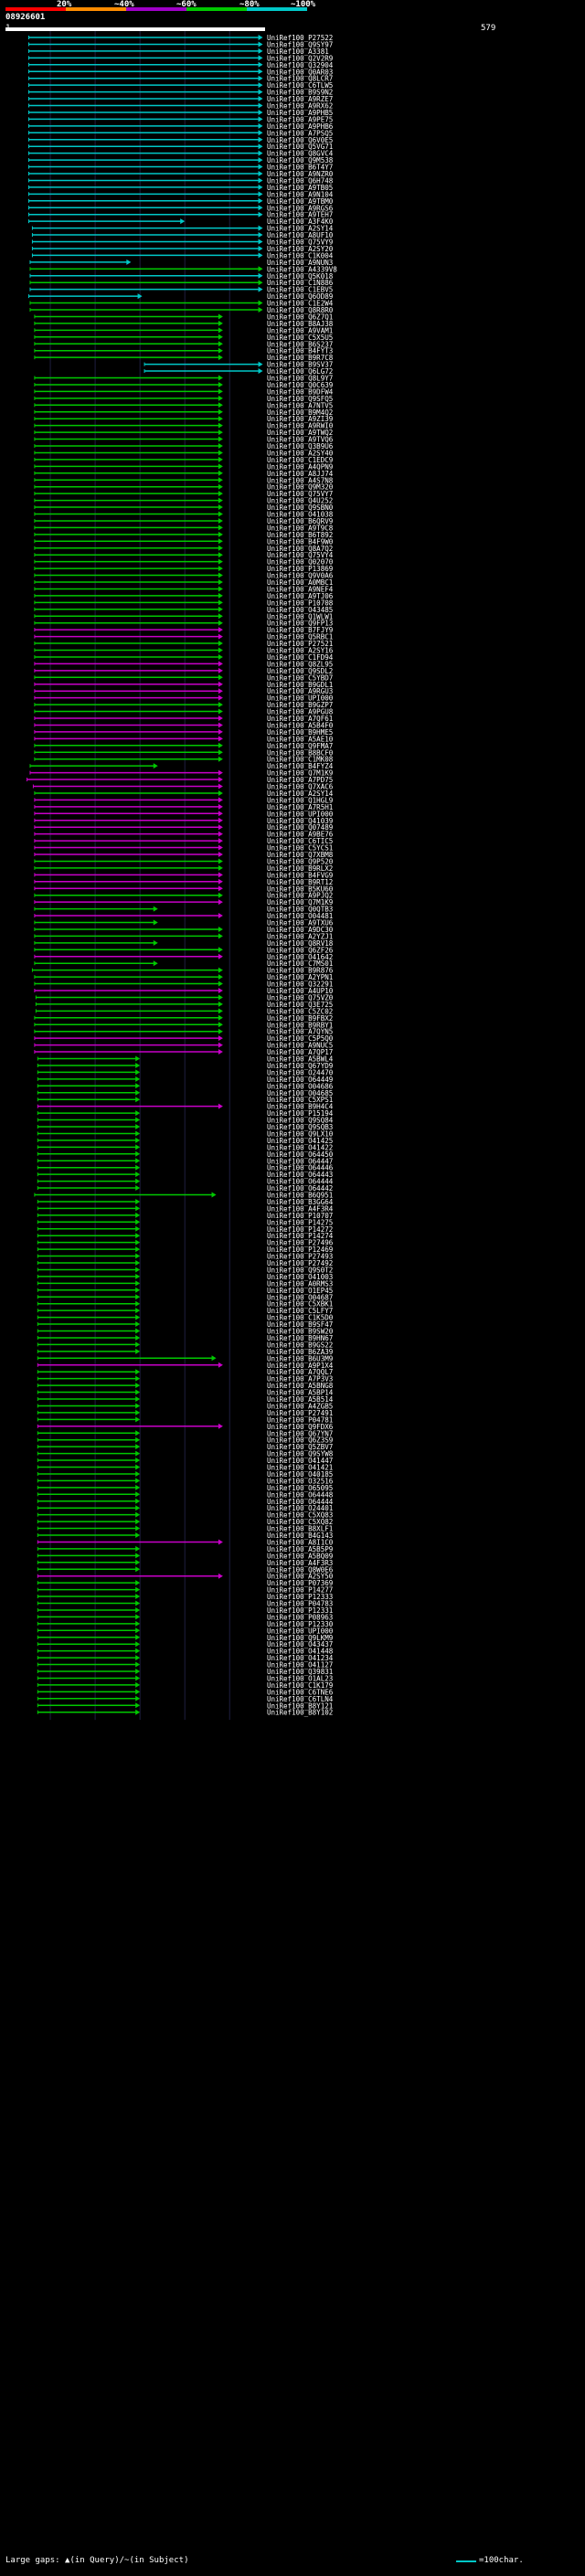  What do you see at coordinates (300, 474) in the screenshot?
I see `hit-label: UniRef100_A8JJ74` at bounding box center [300, 474].